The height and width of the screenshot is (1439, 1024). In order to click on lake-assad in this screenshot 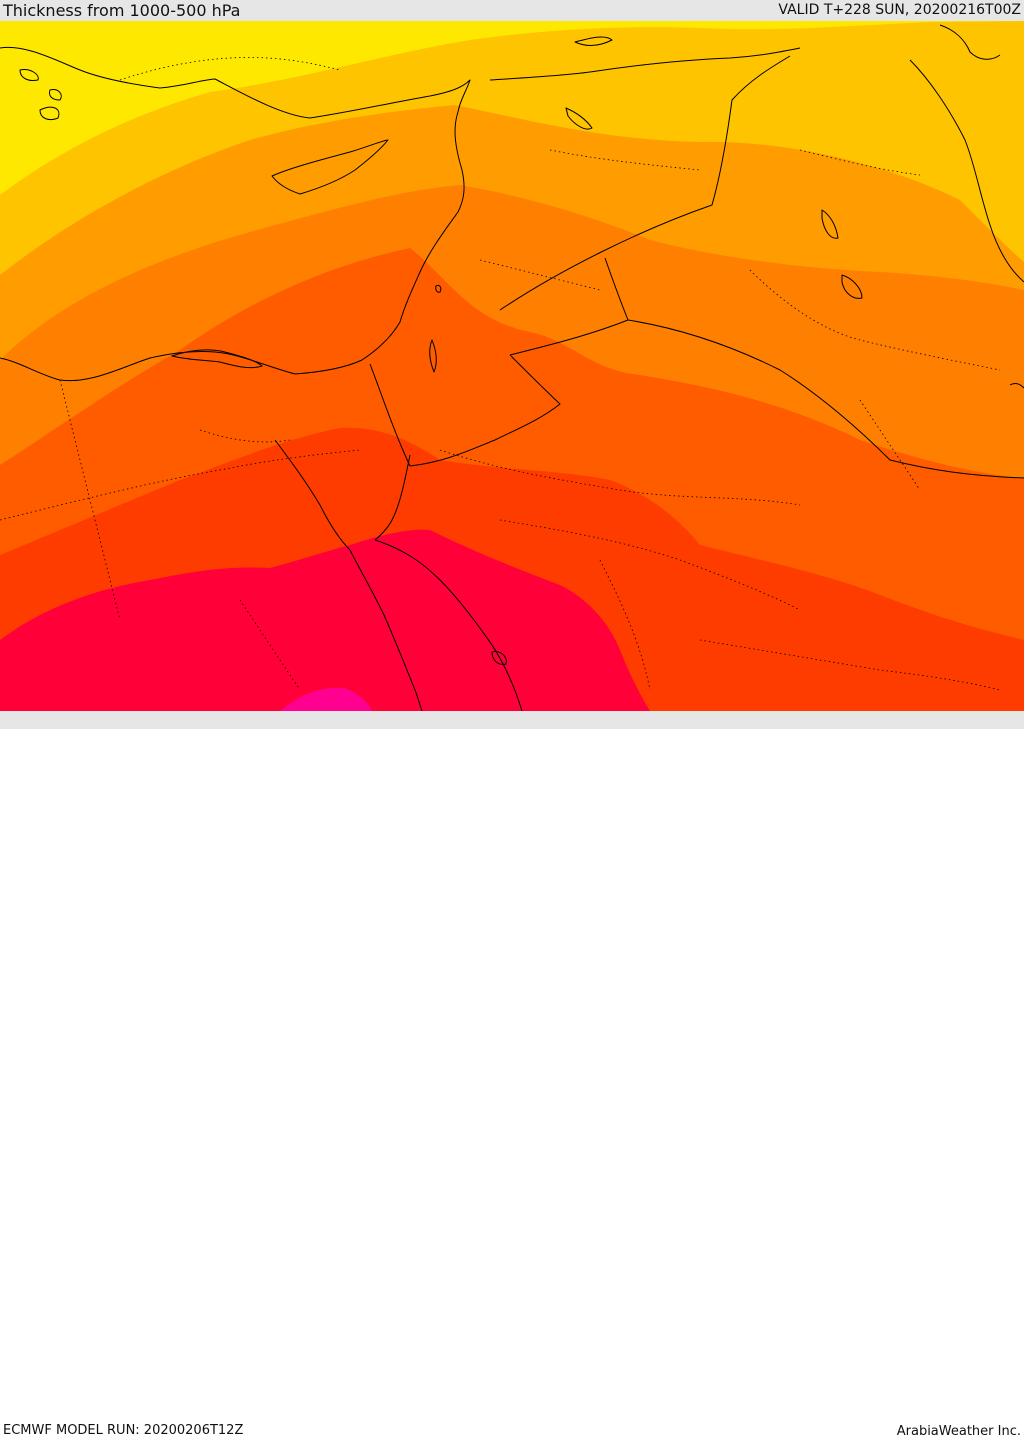, I will do `click(579, 118)`.